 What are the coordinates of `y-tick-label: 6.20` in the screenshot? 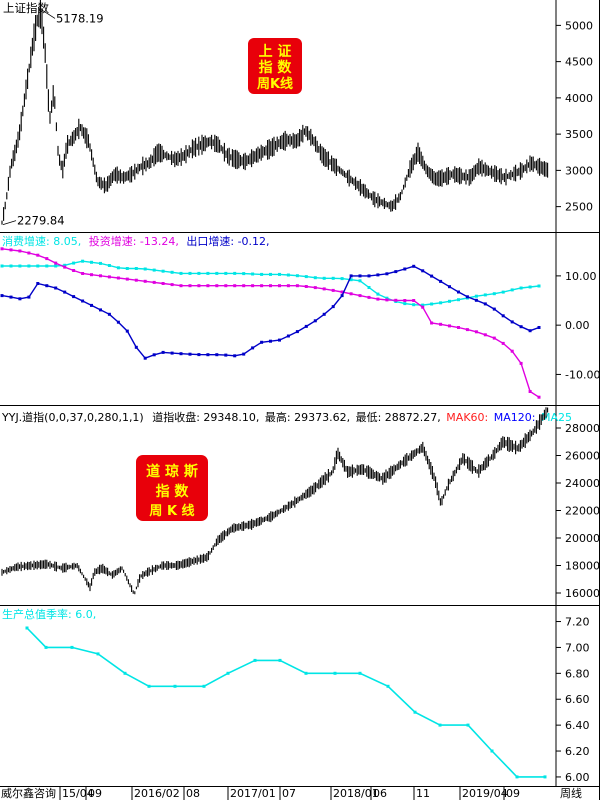 It's located at (577, 751).